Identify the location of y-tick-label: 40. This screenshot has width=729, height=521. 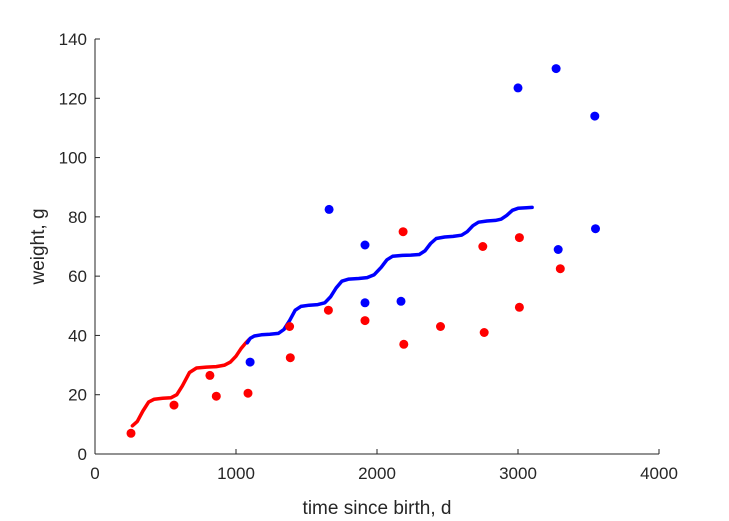
(77, 335).